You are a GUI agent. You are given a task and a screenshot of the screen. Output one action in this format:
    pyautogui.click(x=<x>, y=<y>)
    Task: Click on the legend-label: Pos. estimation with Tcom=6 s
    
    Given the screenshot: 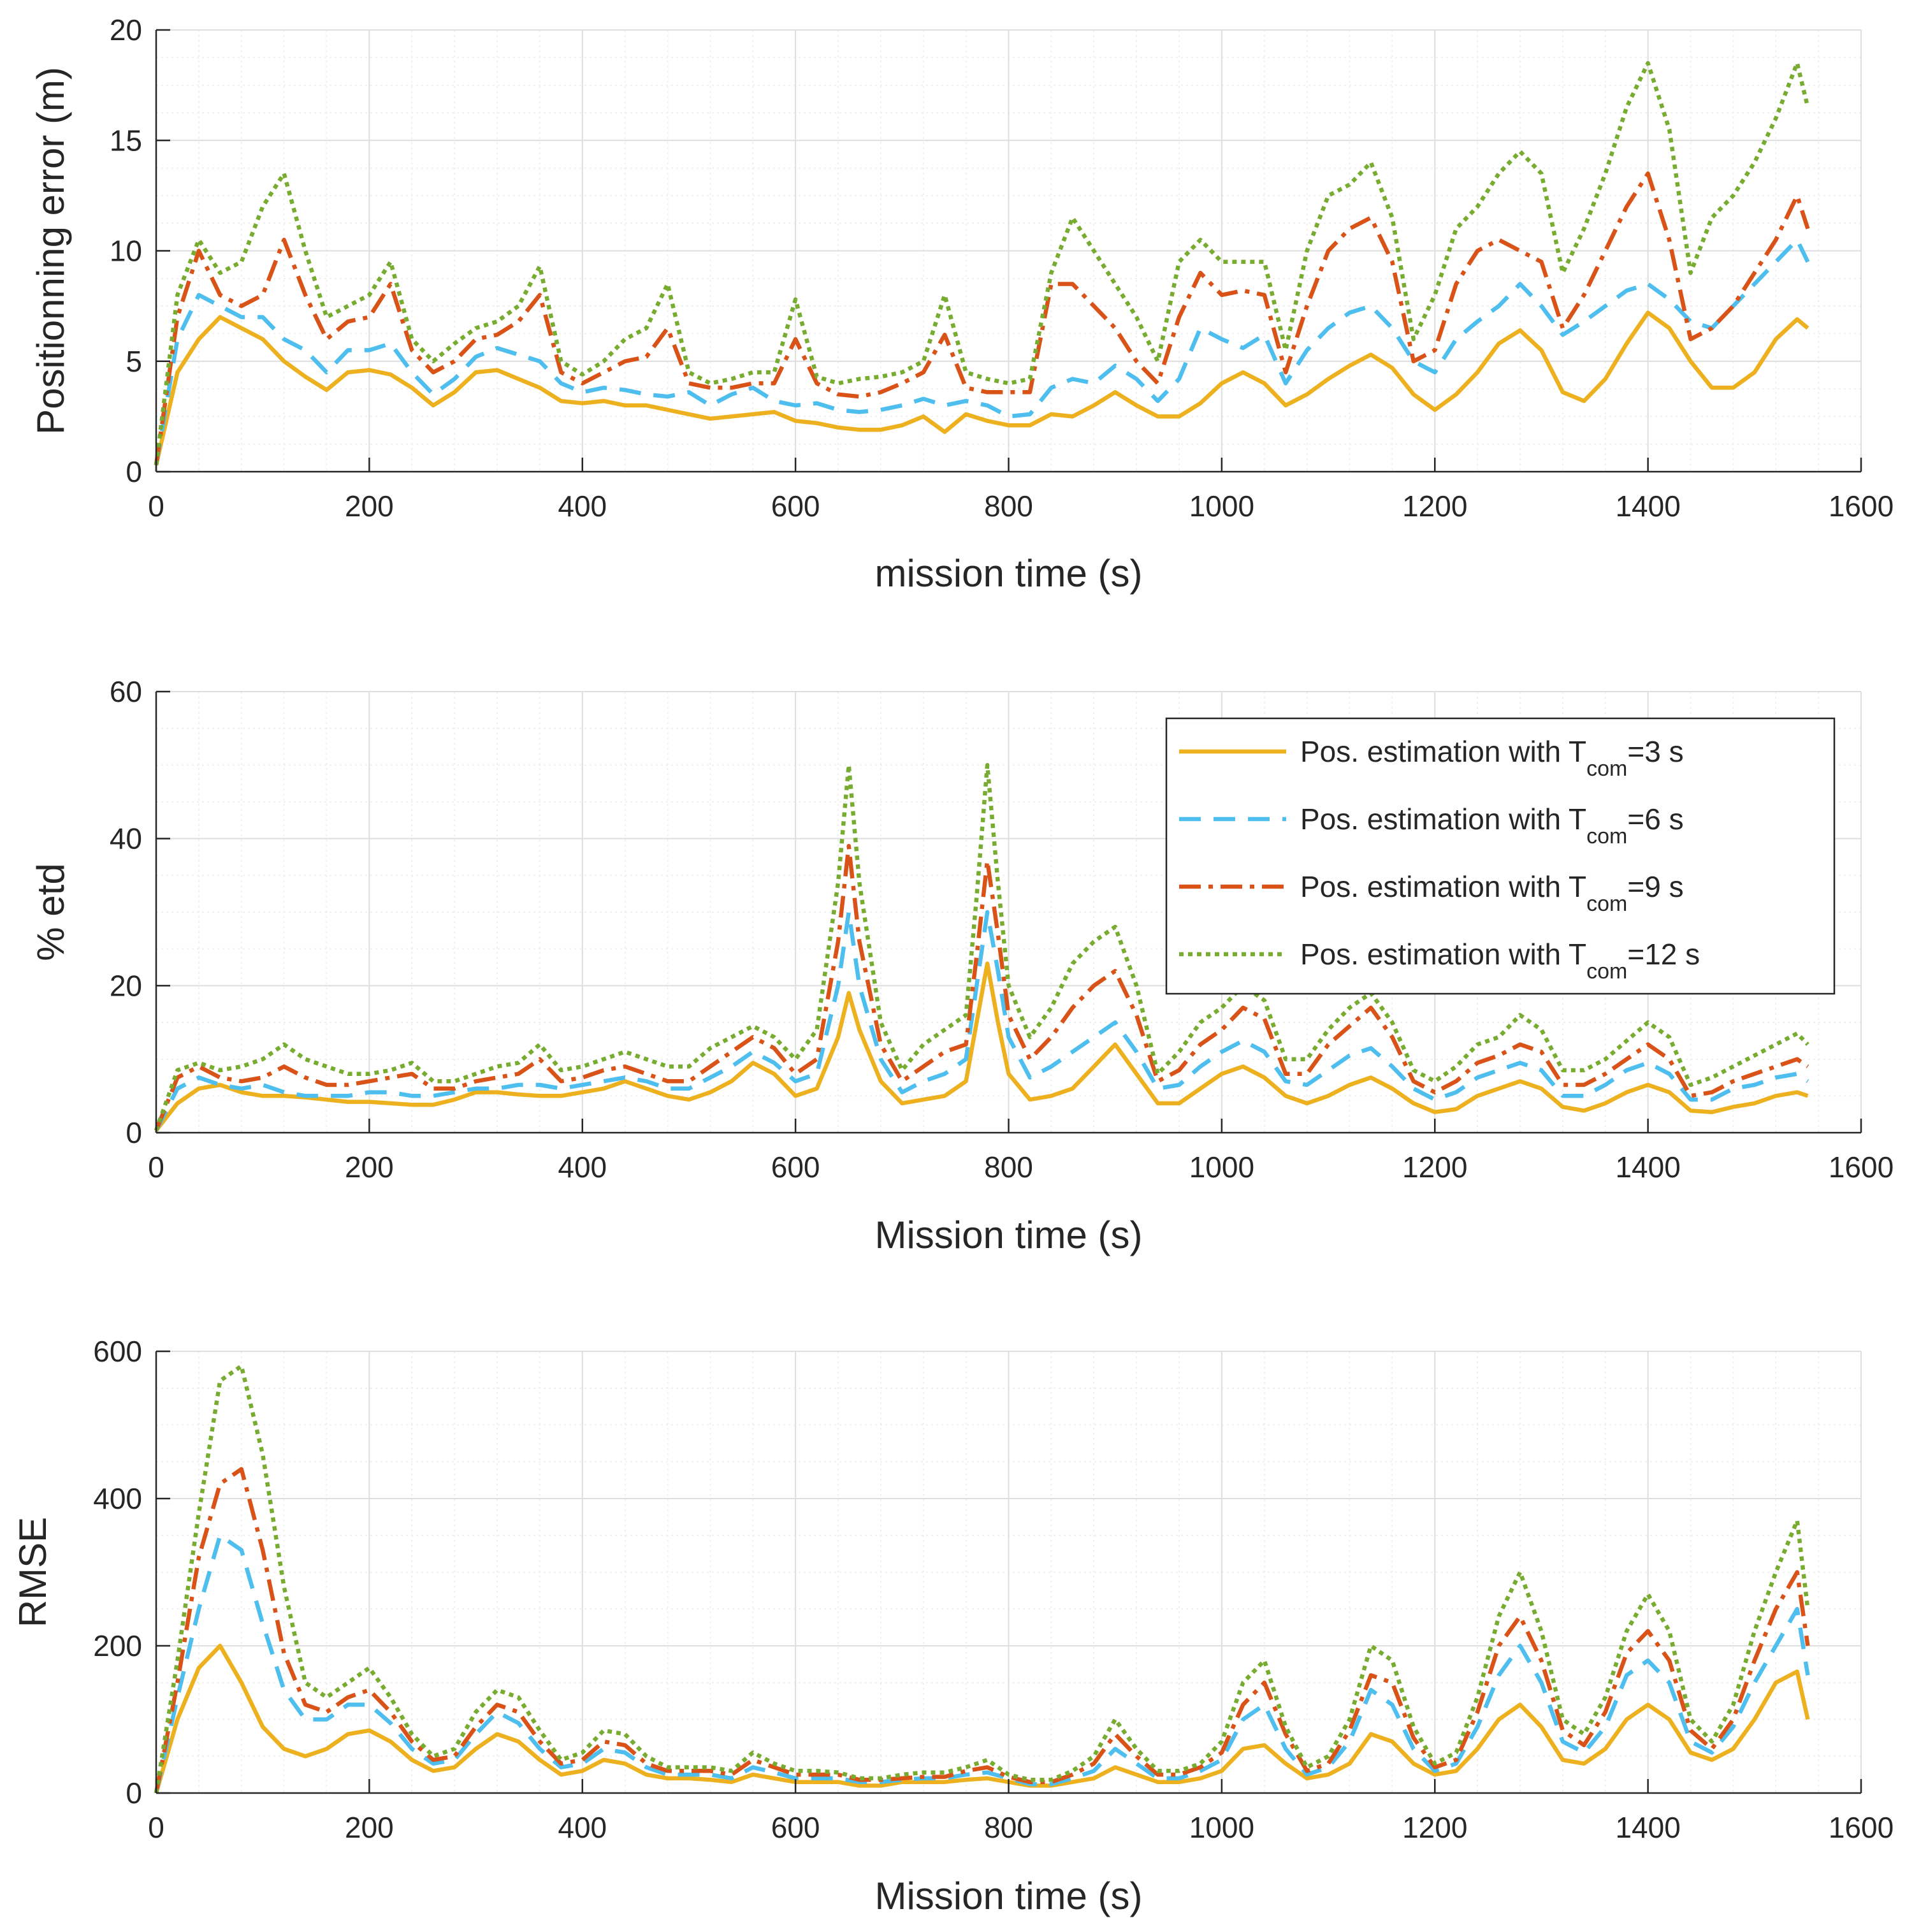 What is the action you would take?
    pyautogui.click(x=1492, y=826)
    